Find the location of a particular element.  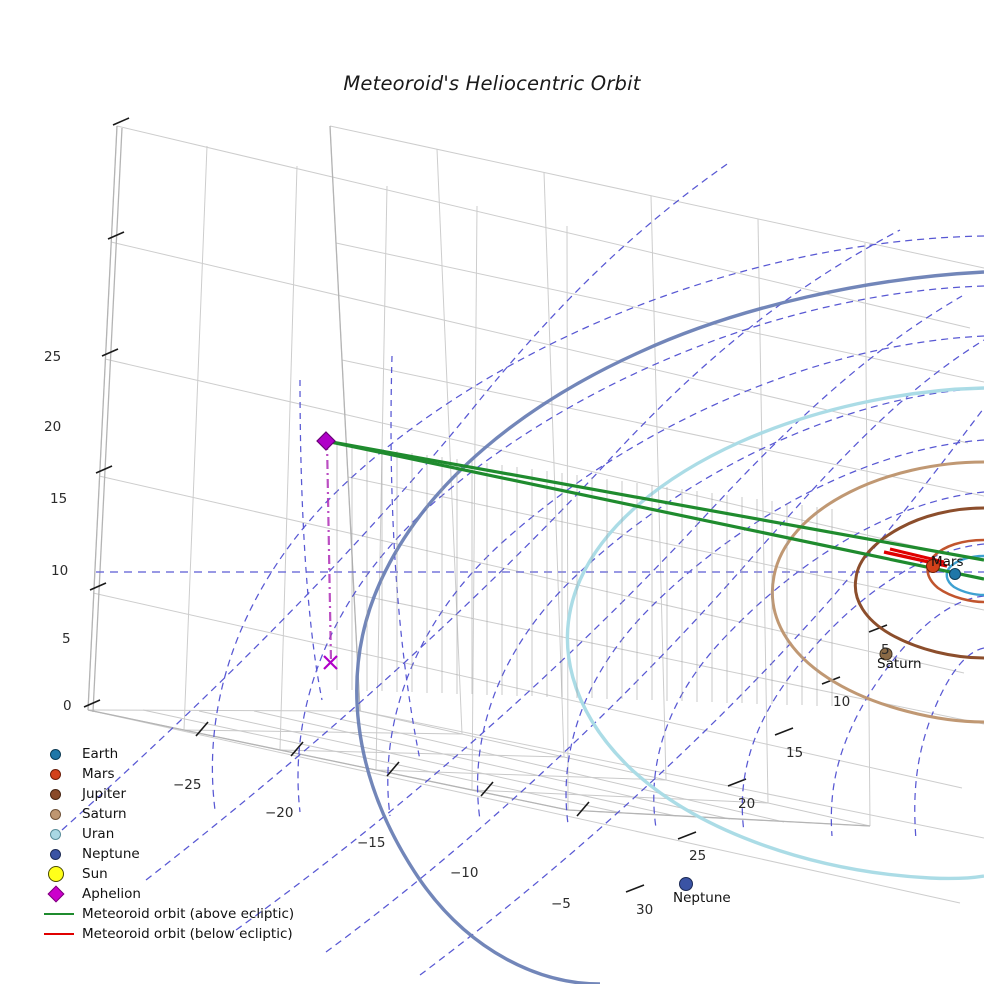

x-tick-neg5: −5 is located at coordinates (561, 904).